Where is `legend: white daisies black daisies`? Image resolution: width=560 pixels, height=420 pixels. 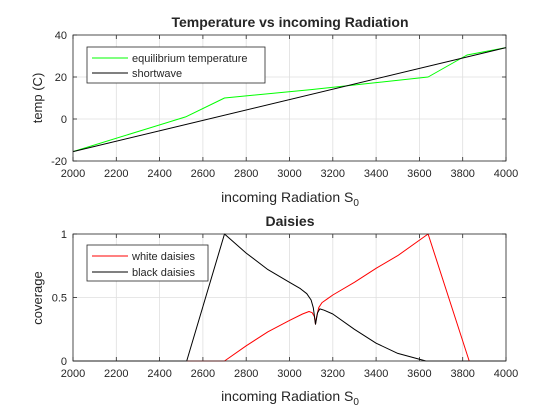
legend: white daisies black daisies is located at coordinates (147, 263).